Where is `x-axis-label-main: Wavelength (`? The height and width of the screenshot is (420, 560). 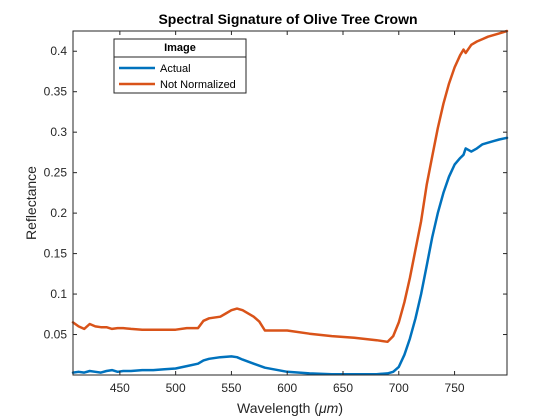 x-axis-label-main: Wavelength ( is located at coordinates (278, 408).